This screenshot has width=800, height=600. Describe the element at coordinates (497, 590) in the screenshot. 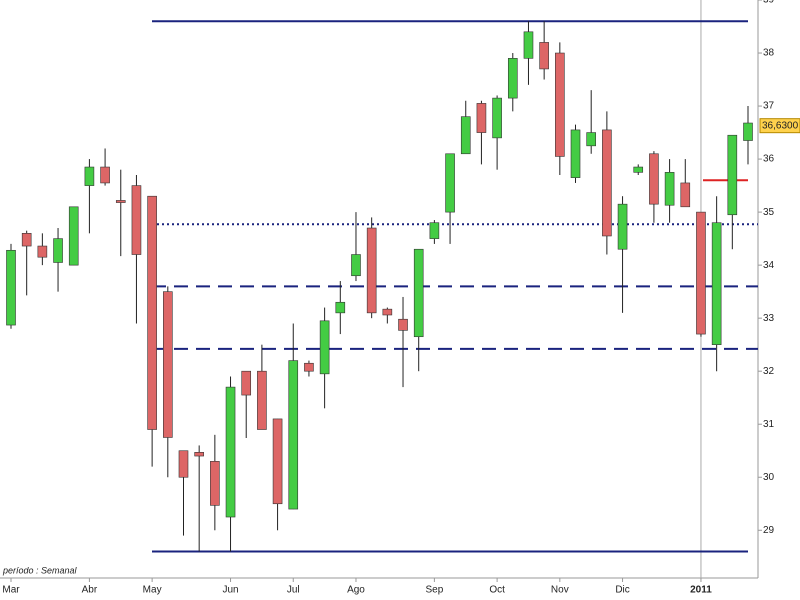

I see `x-tick-label: Oct` at that location.